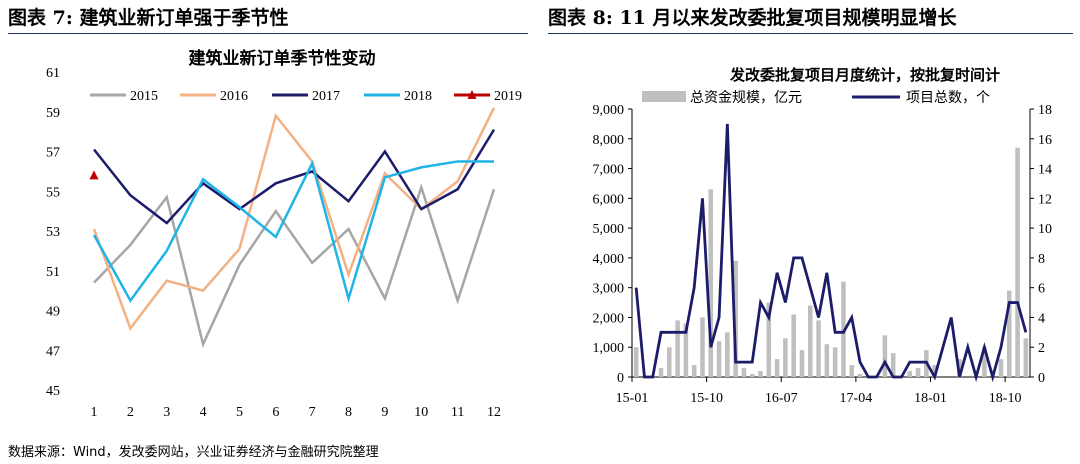 The image size is (1080, 464). Describe the element at coordinates (609, 318) in the screenshot. I see `y-left-tick-label: 2,000` at that location.